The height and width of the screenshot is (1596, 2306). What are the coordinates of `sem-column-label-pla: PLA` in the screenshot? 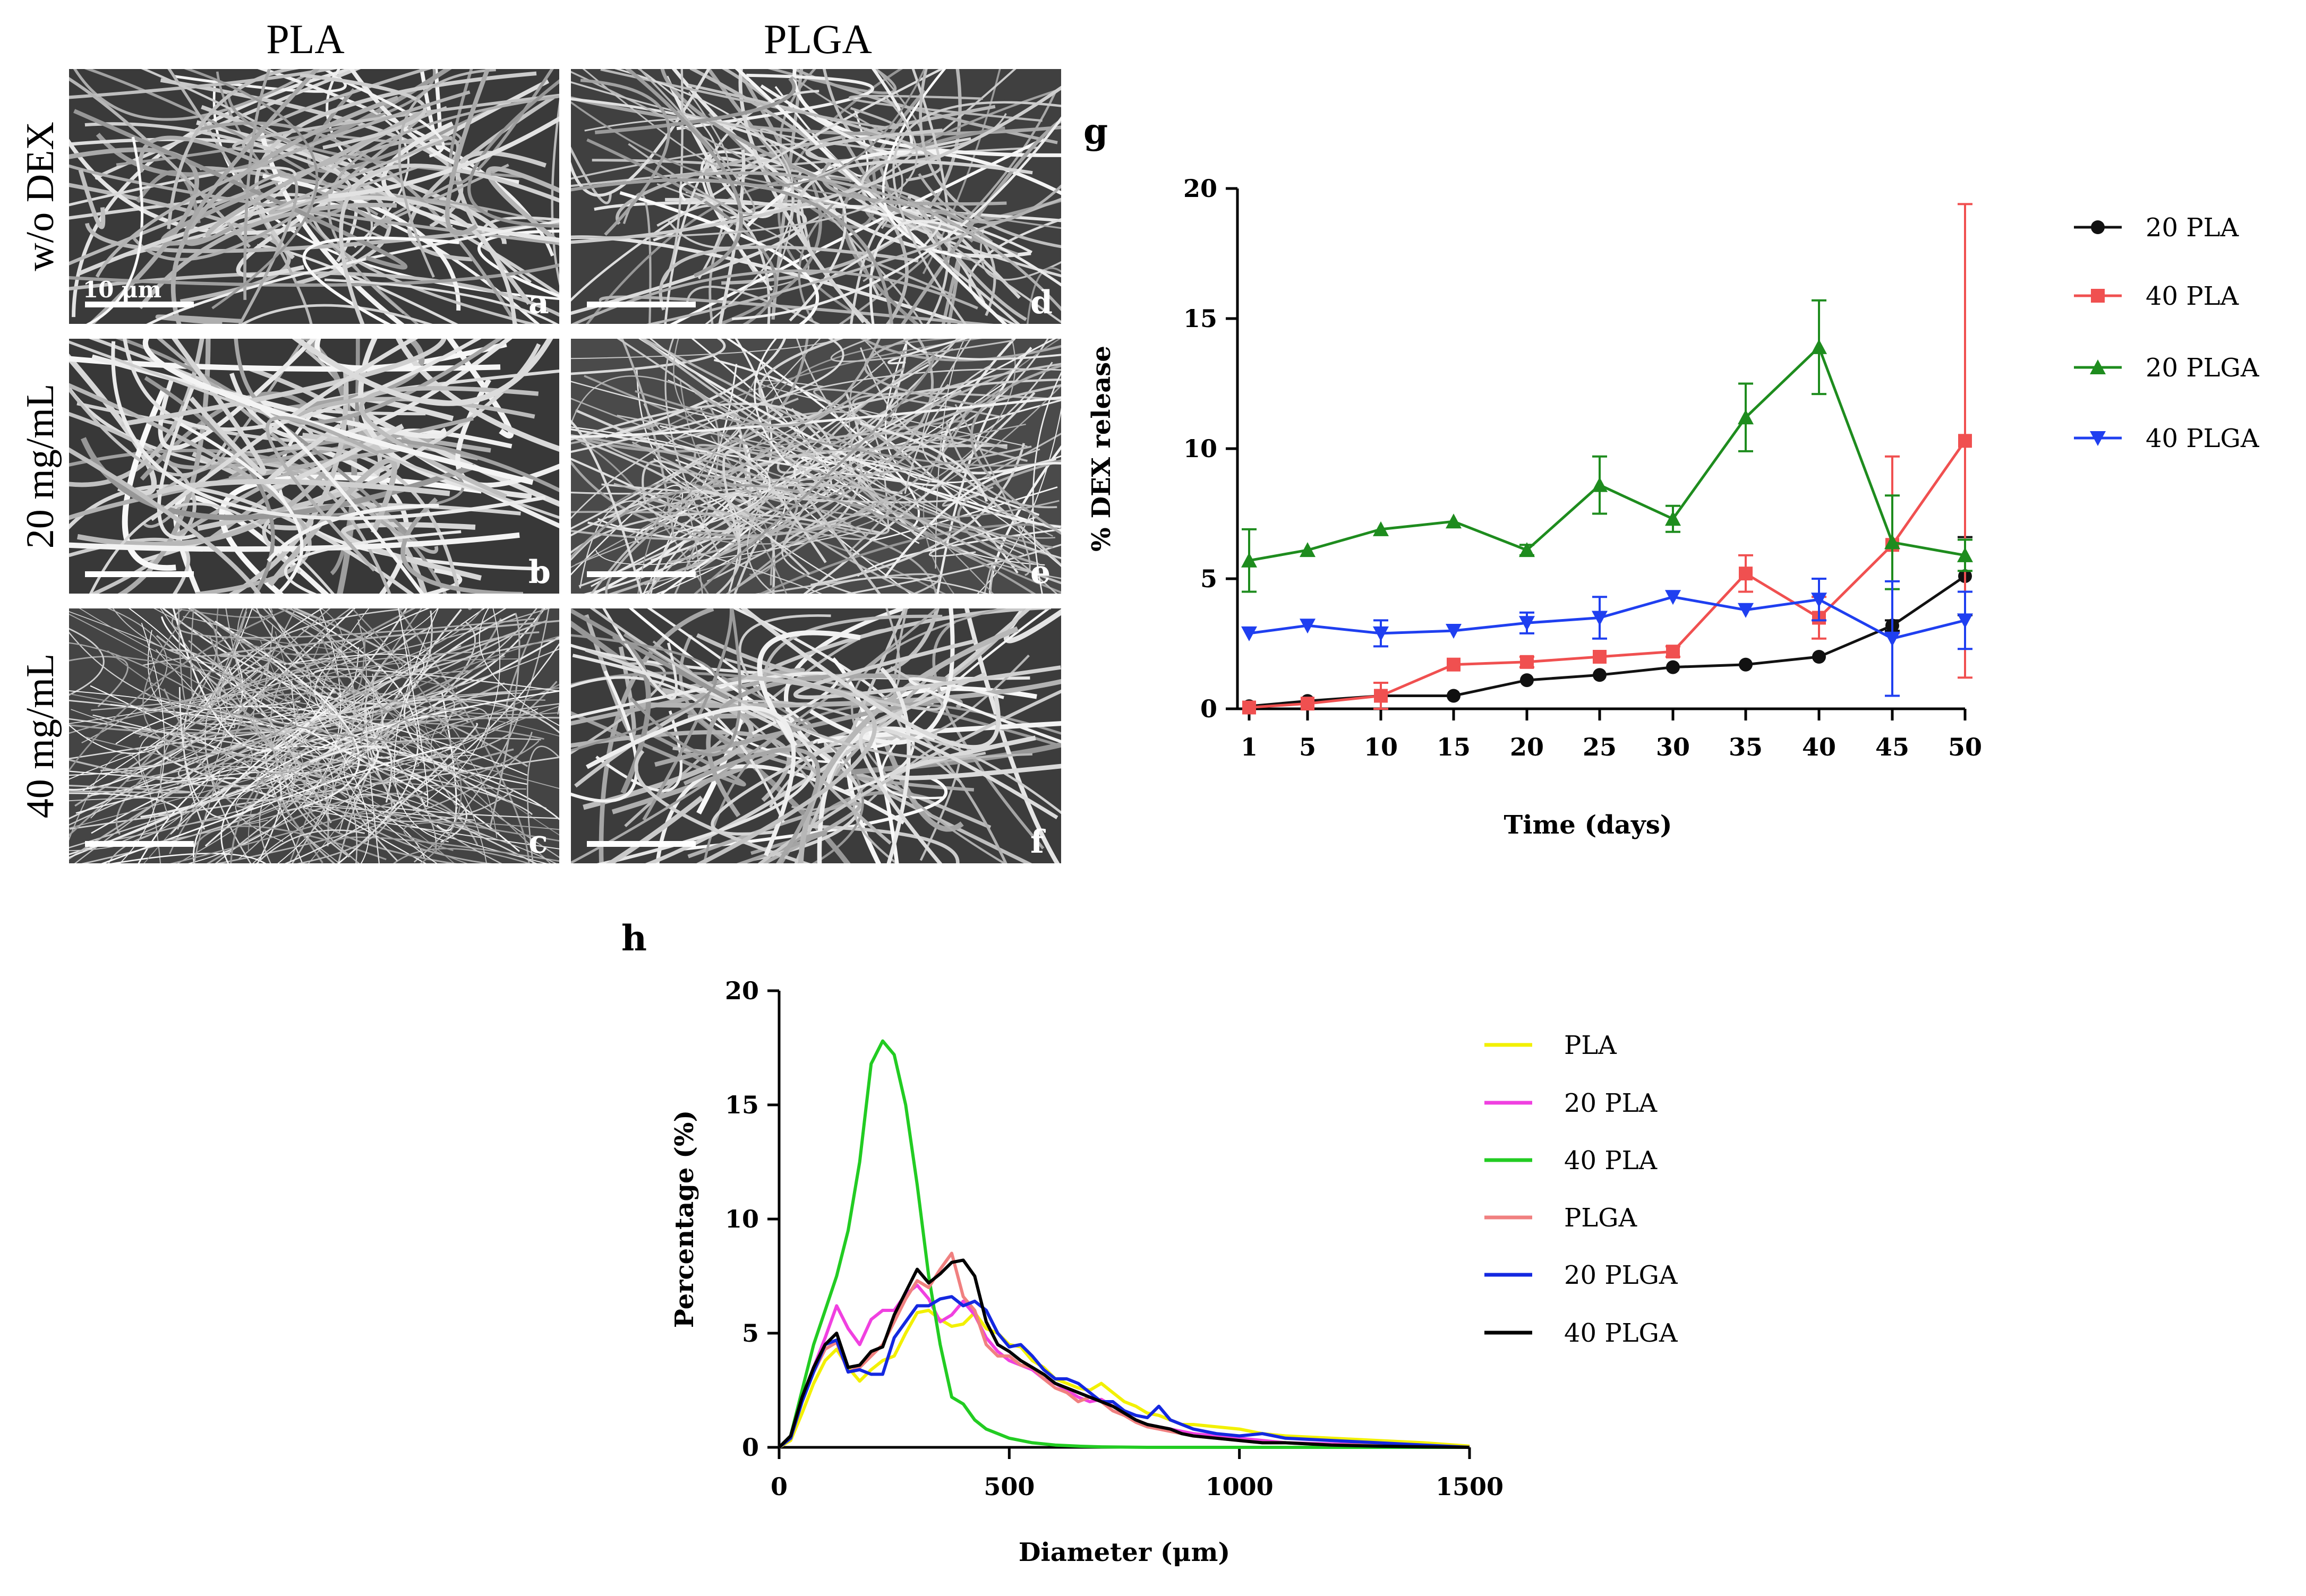 It's located at (305, 39).